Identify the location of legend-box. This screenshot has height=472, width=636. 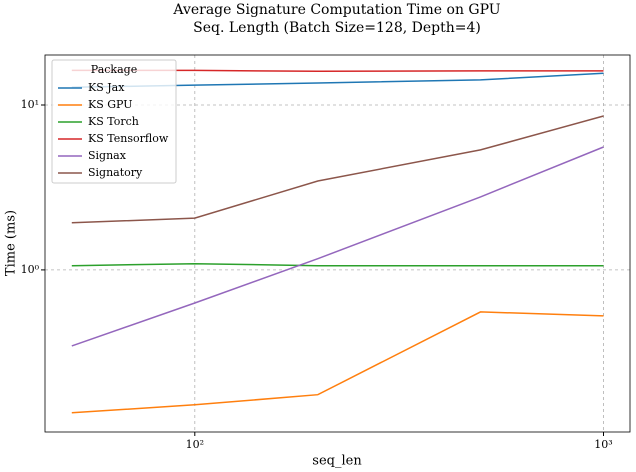
(114, 121).